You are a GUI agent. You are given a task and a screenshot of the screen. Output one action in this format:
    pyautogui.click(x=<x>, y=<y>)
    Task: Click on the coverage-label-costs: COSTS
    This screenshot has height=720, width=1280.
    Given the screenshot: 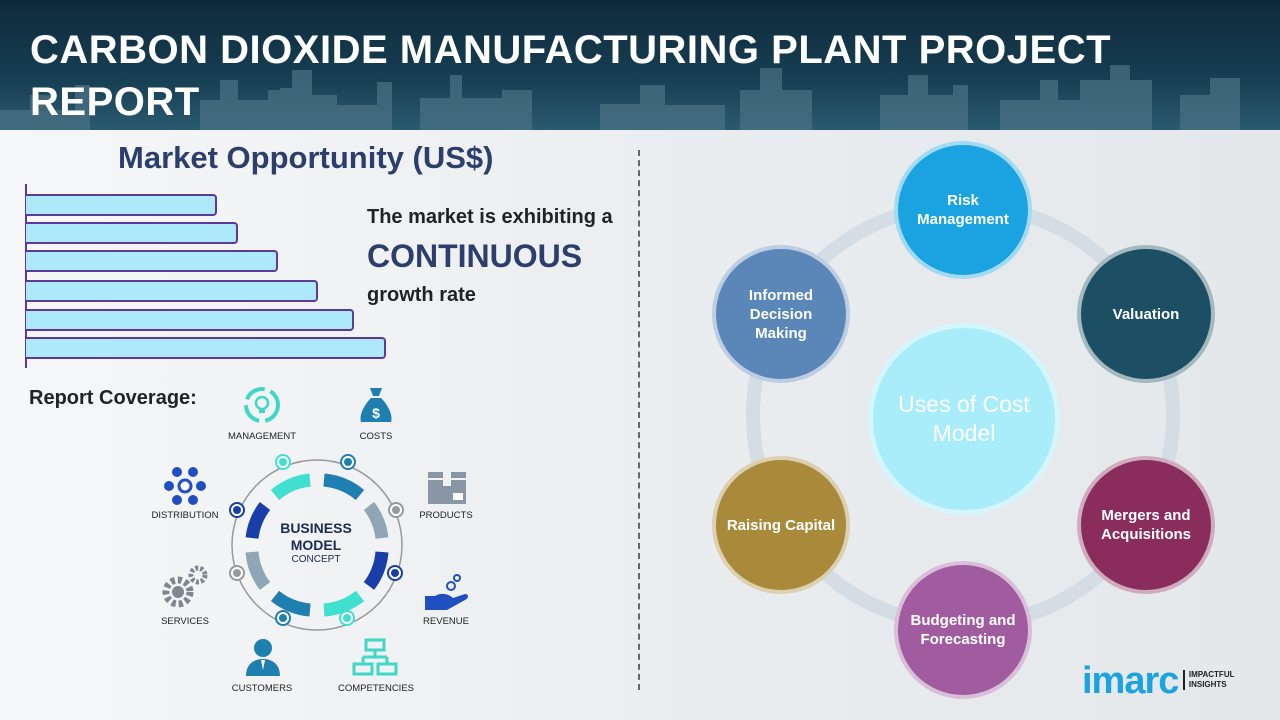 What is the action you would take?
    pyautogui.click(x=376, y=436)
    